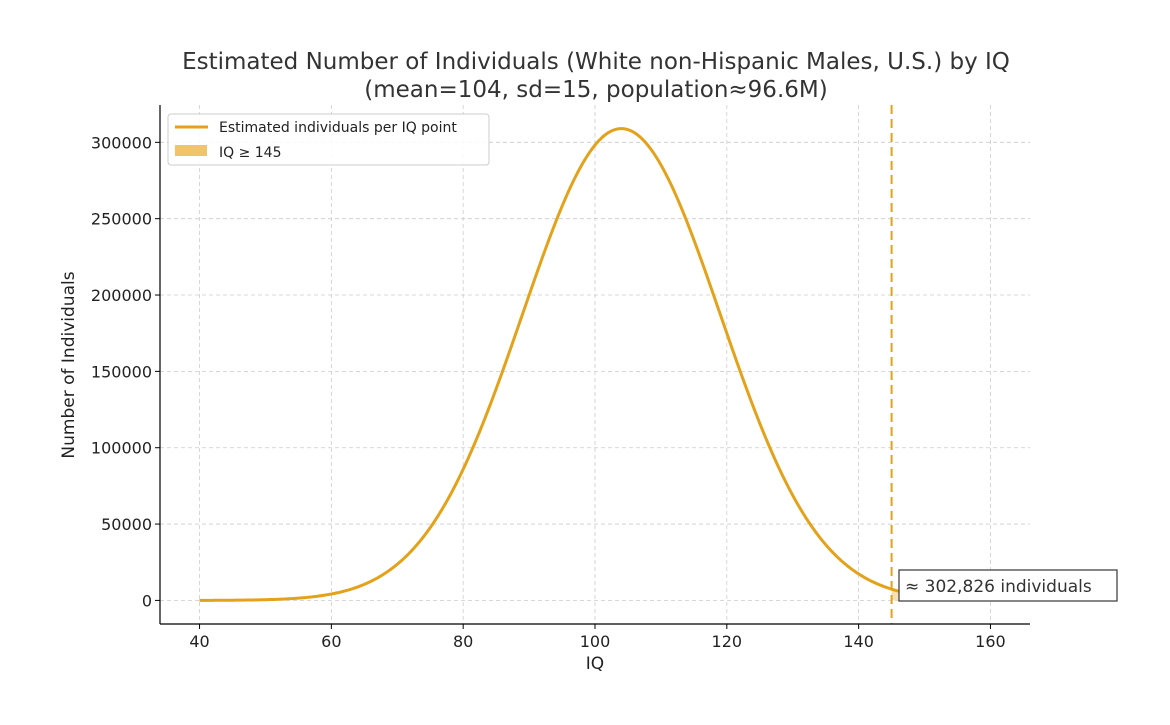  What do you see at coordinates (595, 641) in the screenshot?
I see `x-tick-label: 100` at bounding box center [595, 641].